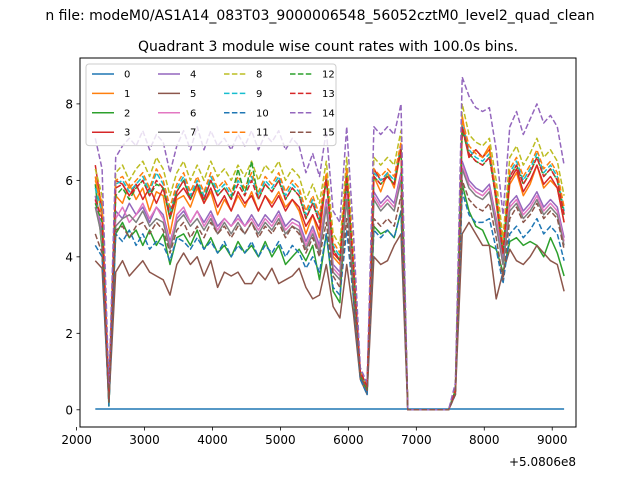 This screenshot has height=480, width=640. I want to click on y-tick-label: 4, so click(69, 257).